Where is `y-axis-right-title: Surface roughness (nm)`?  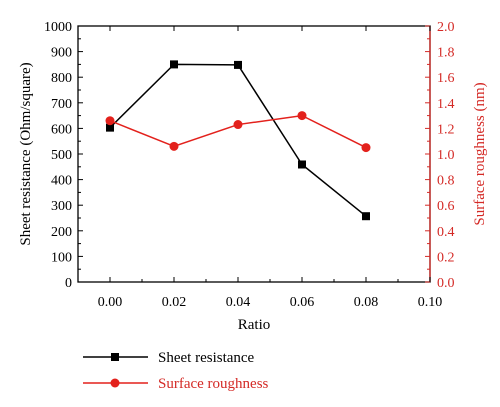 y-axis-right-title: Surface roughness (nm) is located at coordinates (480, 153).